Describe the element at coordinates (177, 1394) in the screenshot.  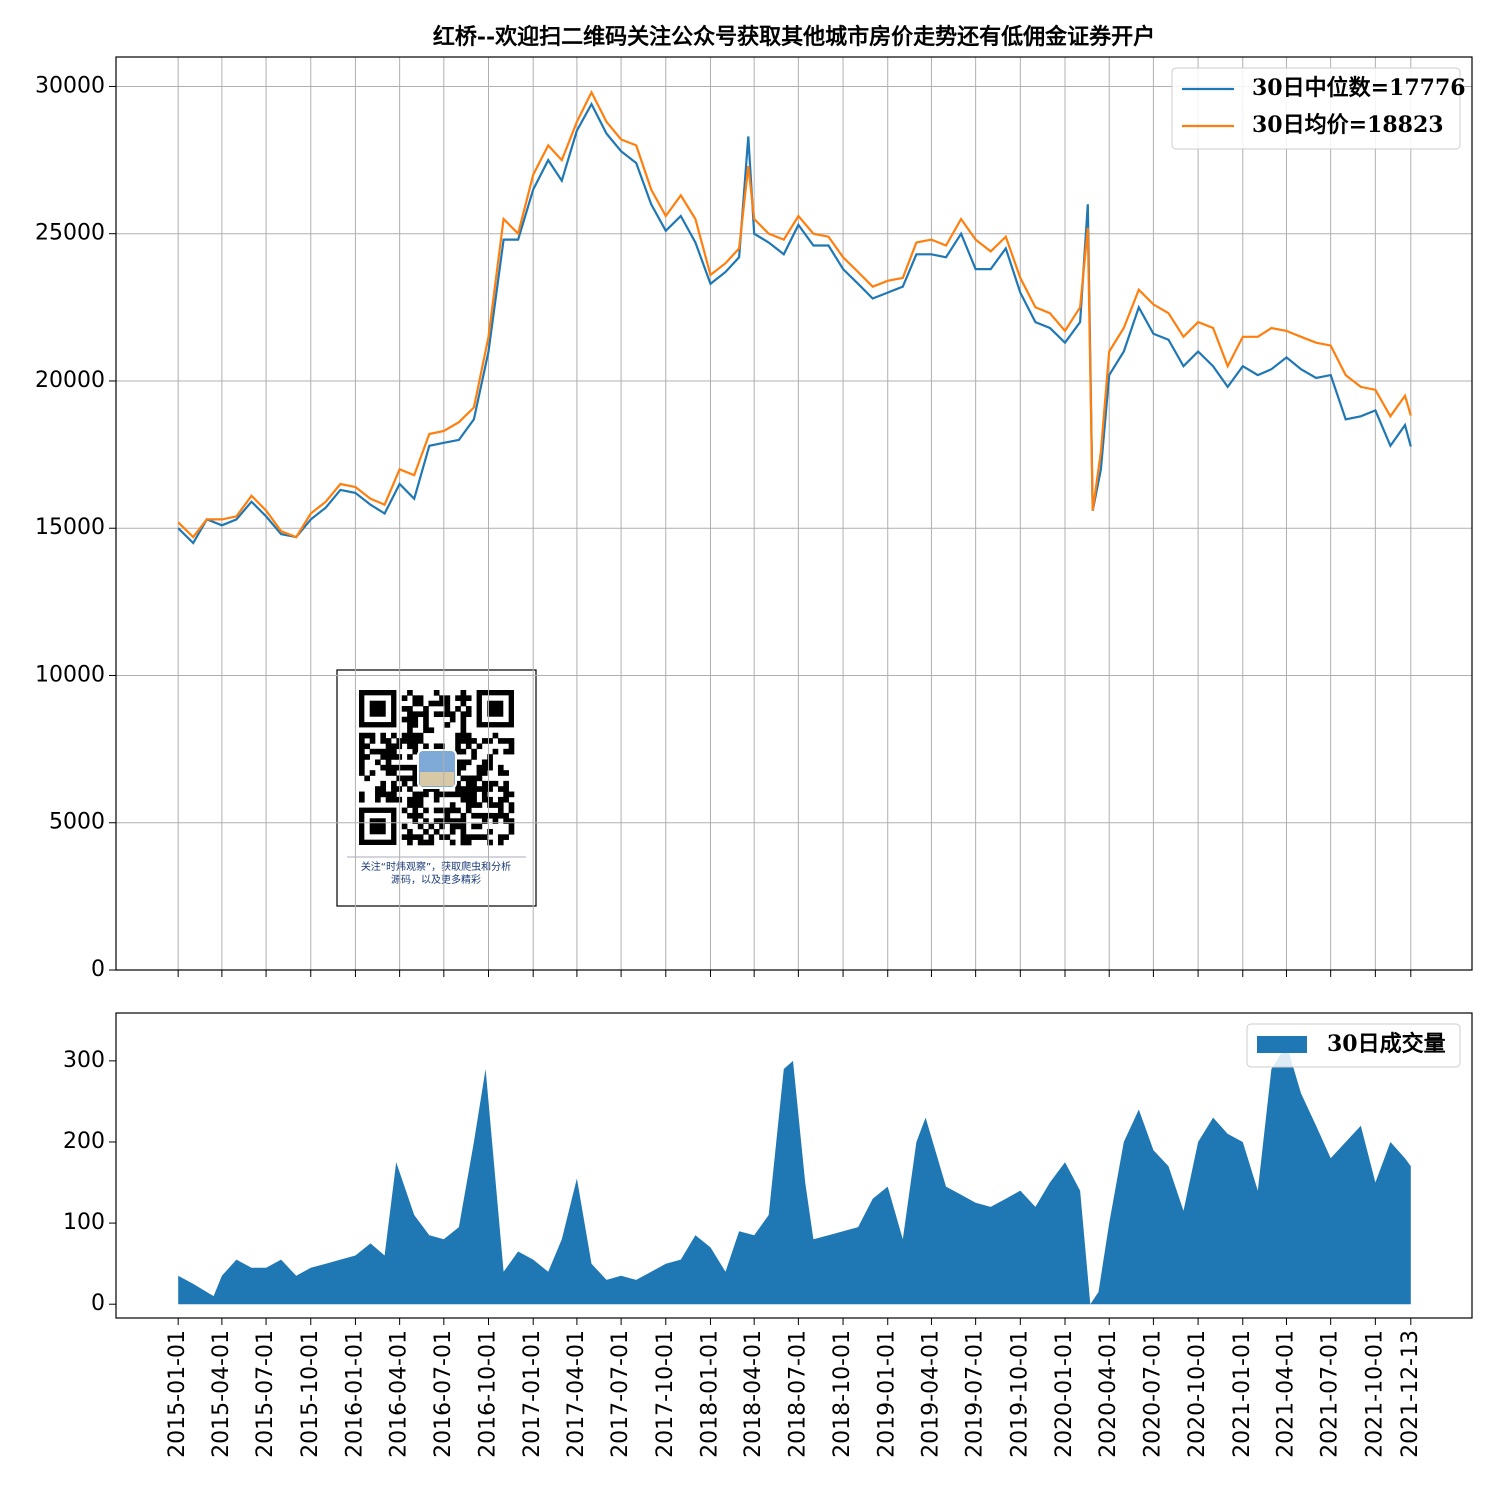
I see `x-tick-label: 2015-01-01` at that location.